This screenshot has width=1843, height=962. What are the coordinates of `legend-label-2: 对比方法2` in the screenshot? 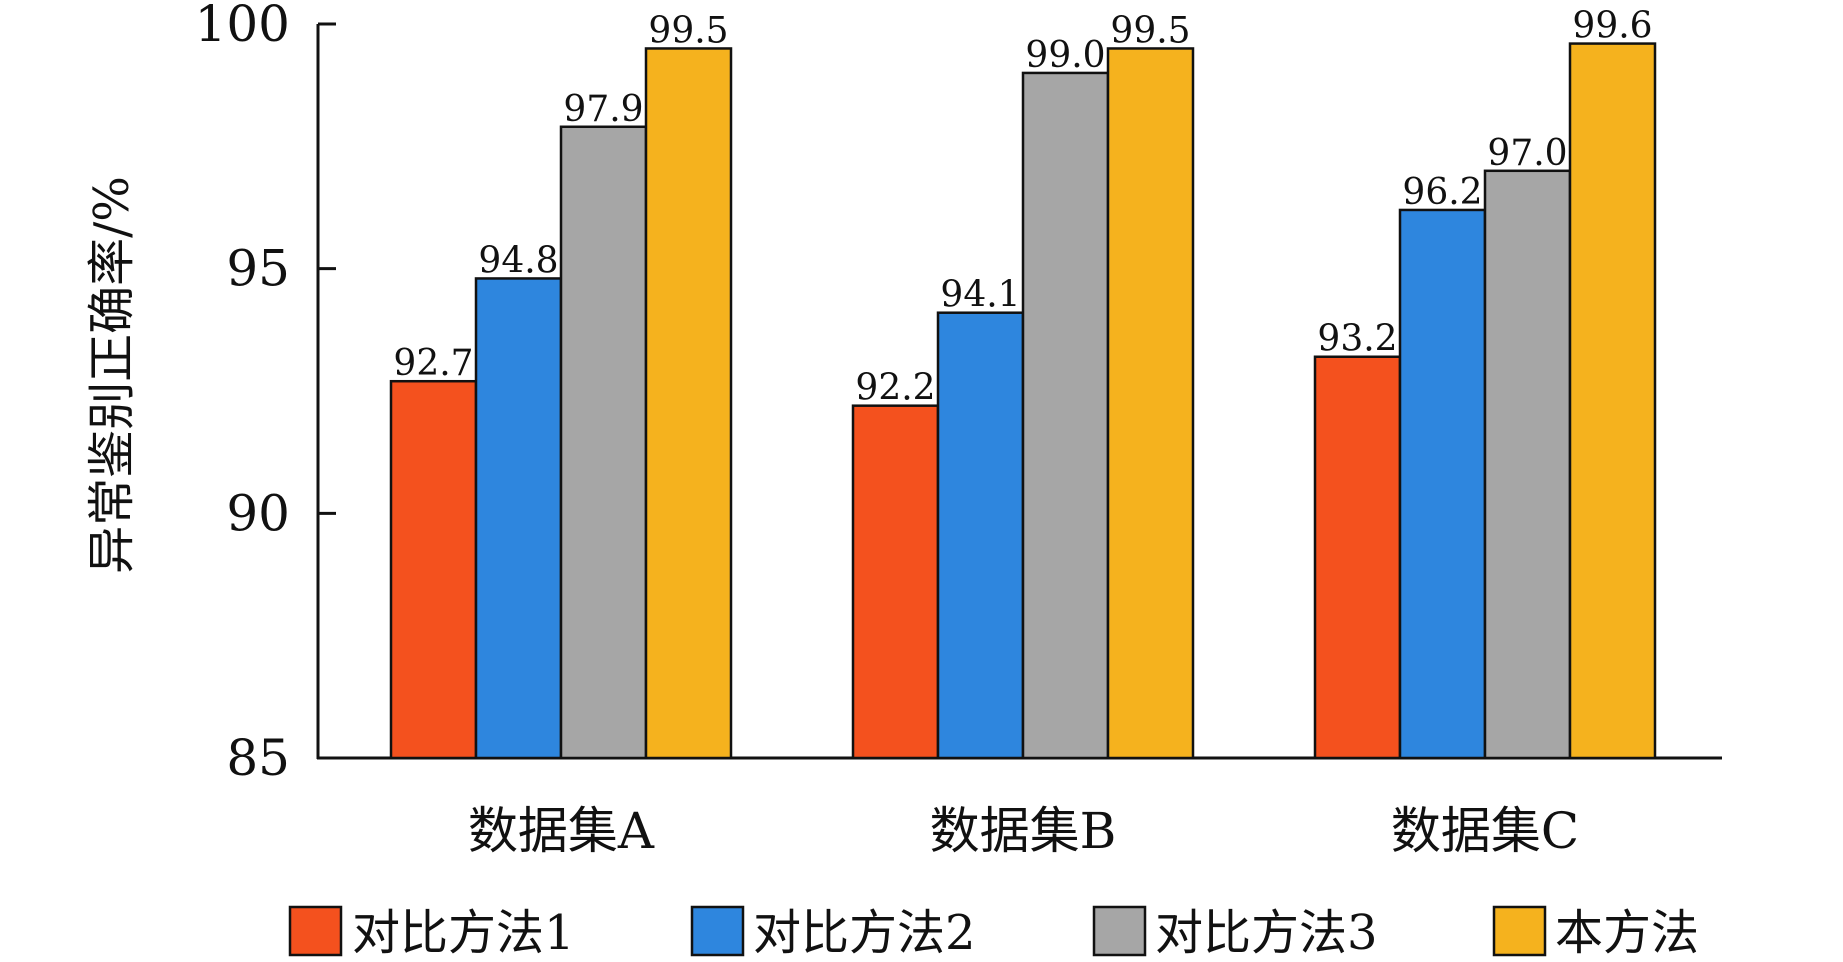 It's located at (864, 931).